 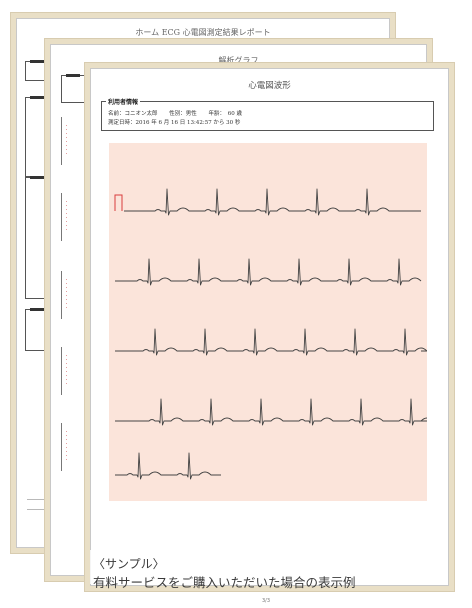 What do you see at coordinates (266, 601) in the screenshot?
I see `page-number: 3/3` at bounding box center [266, 601].